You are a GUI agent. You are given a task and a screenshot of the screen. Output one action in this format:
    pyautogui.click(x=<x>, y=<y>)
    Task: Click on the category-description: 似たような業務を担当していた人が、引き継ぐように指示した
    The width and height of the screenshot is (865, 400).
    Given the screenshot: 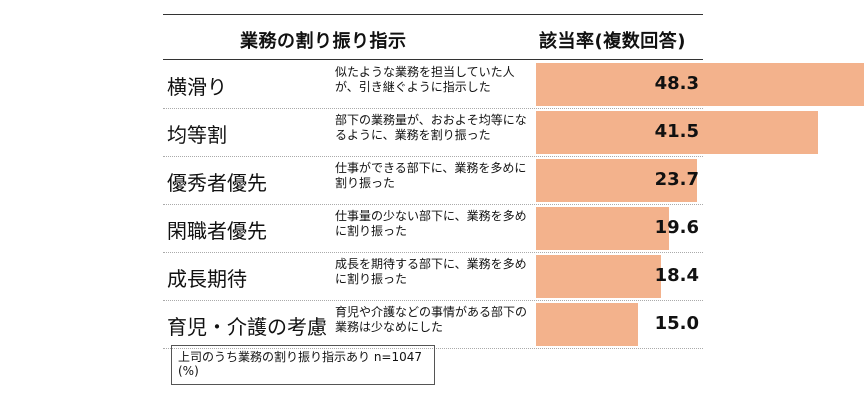 What is the action you would take?
    pyautogui.click(x=425, y=79)
    